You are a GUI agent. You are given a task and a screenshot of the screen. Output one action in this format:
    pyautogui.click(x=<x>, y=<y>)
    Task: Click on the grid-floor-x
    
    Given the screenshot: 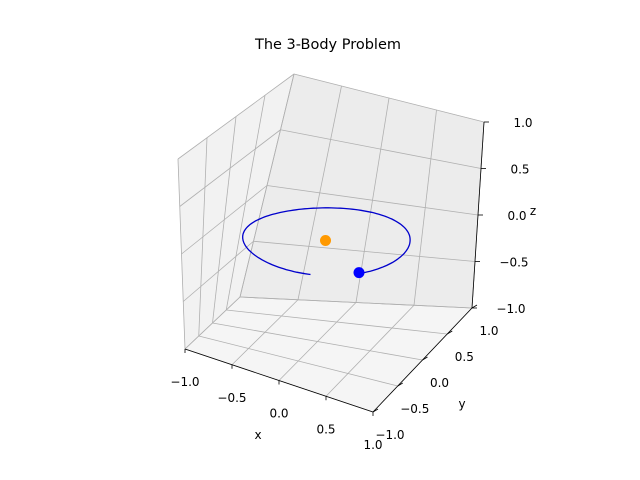 What is the action you would take?
    pyautogui.click(x=370, y=350)
    